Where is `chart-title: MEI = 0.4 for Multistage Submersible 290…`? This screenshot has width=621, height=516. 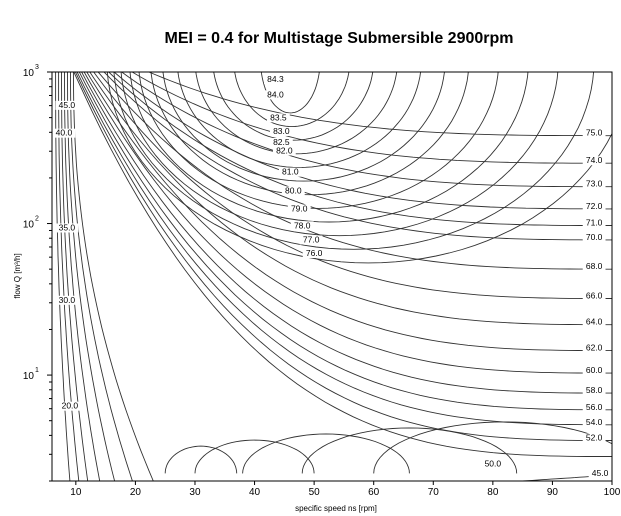 chart-title: MEI = 0.4 for Multistage Submersible 290… is located at coordinates (339, 38).